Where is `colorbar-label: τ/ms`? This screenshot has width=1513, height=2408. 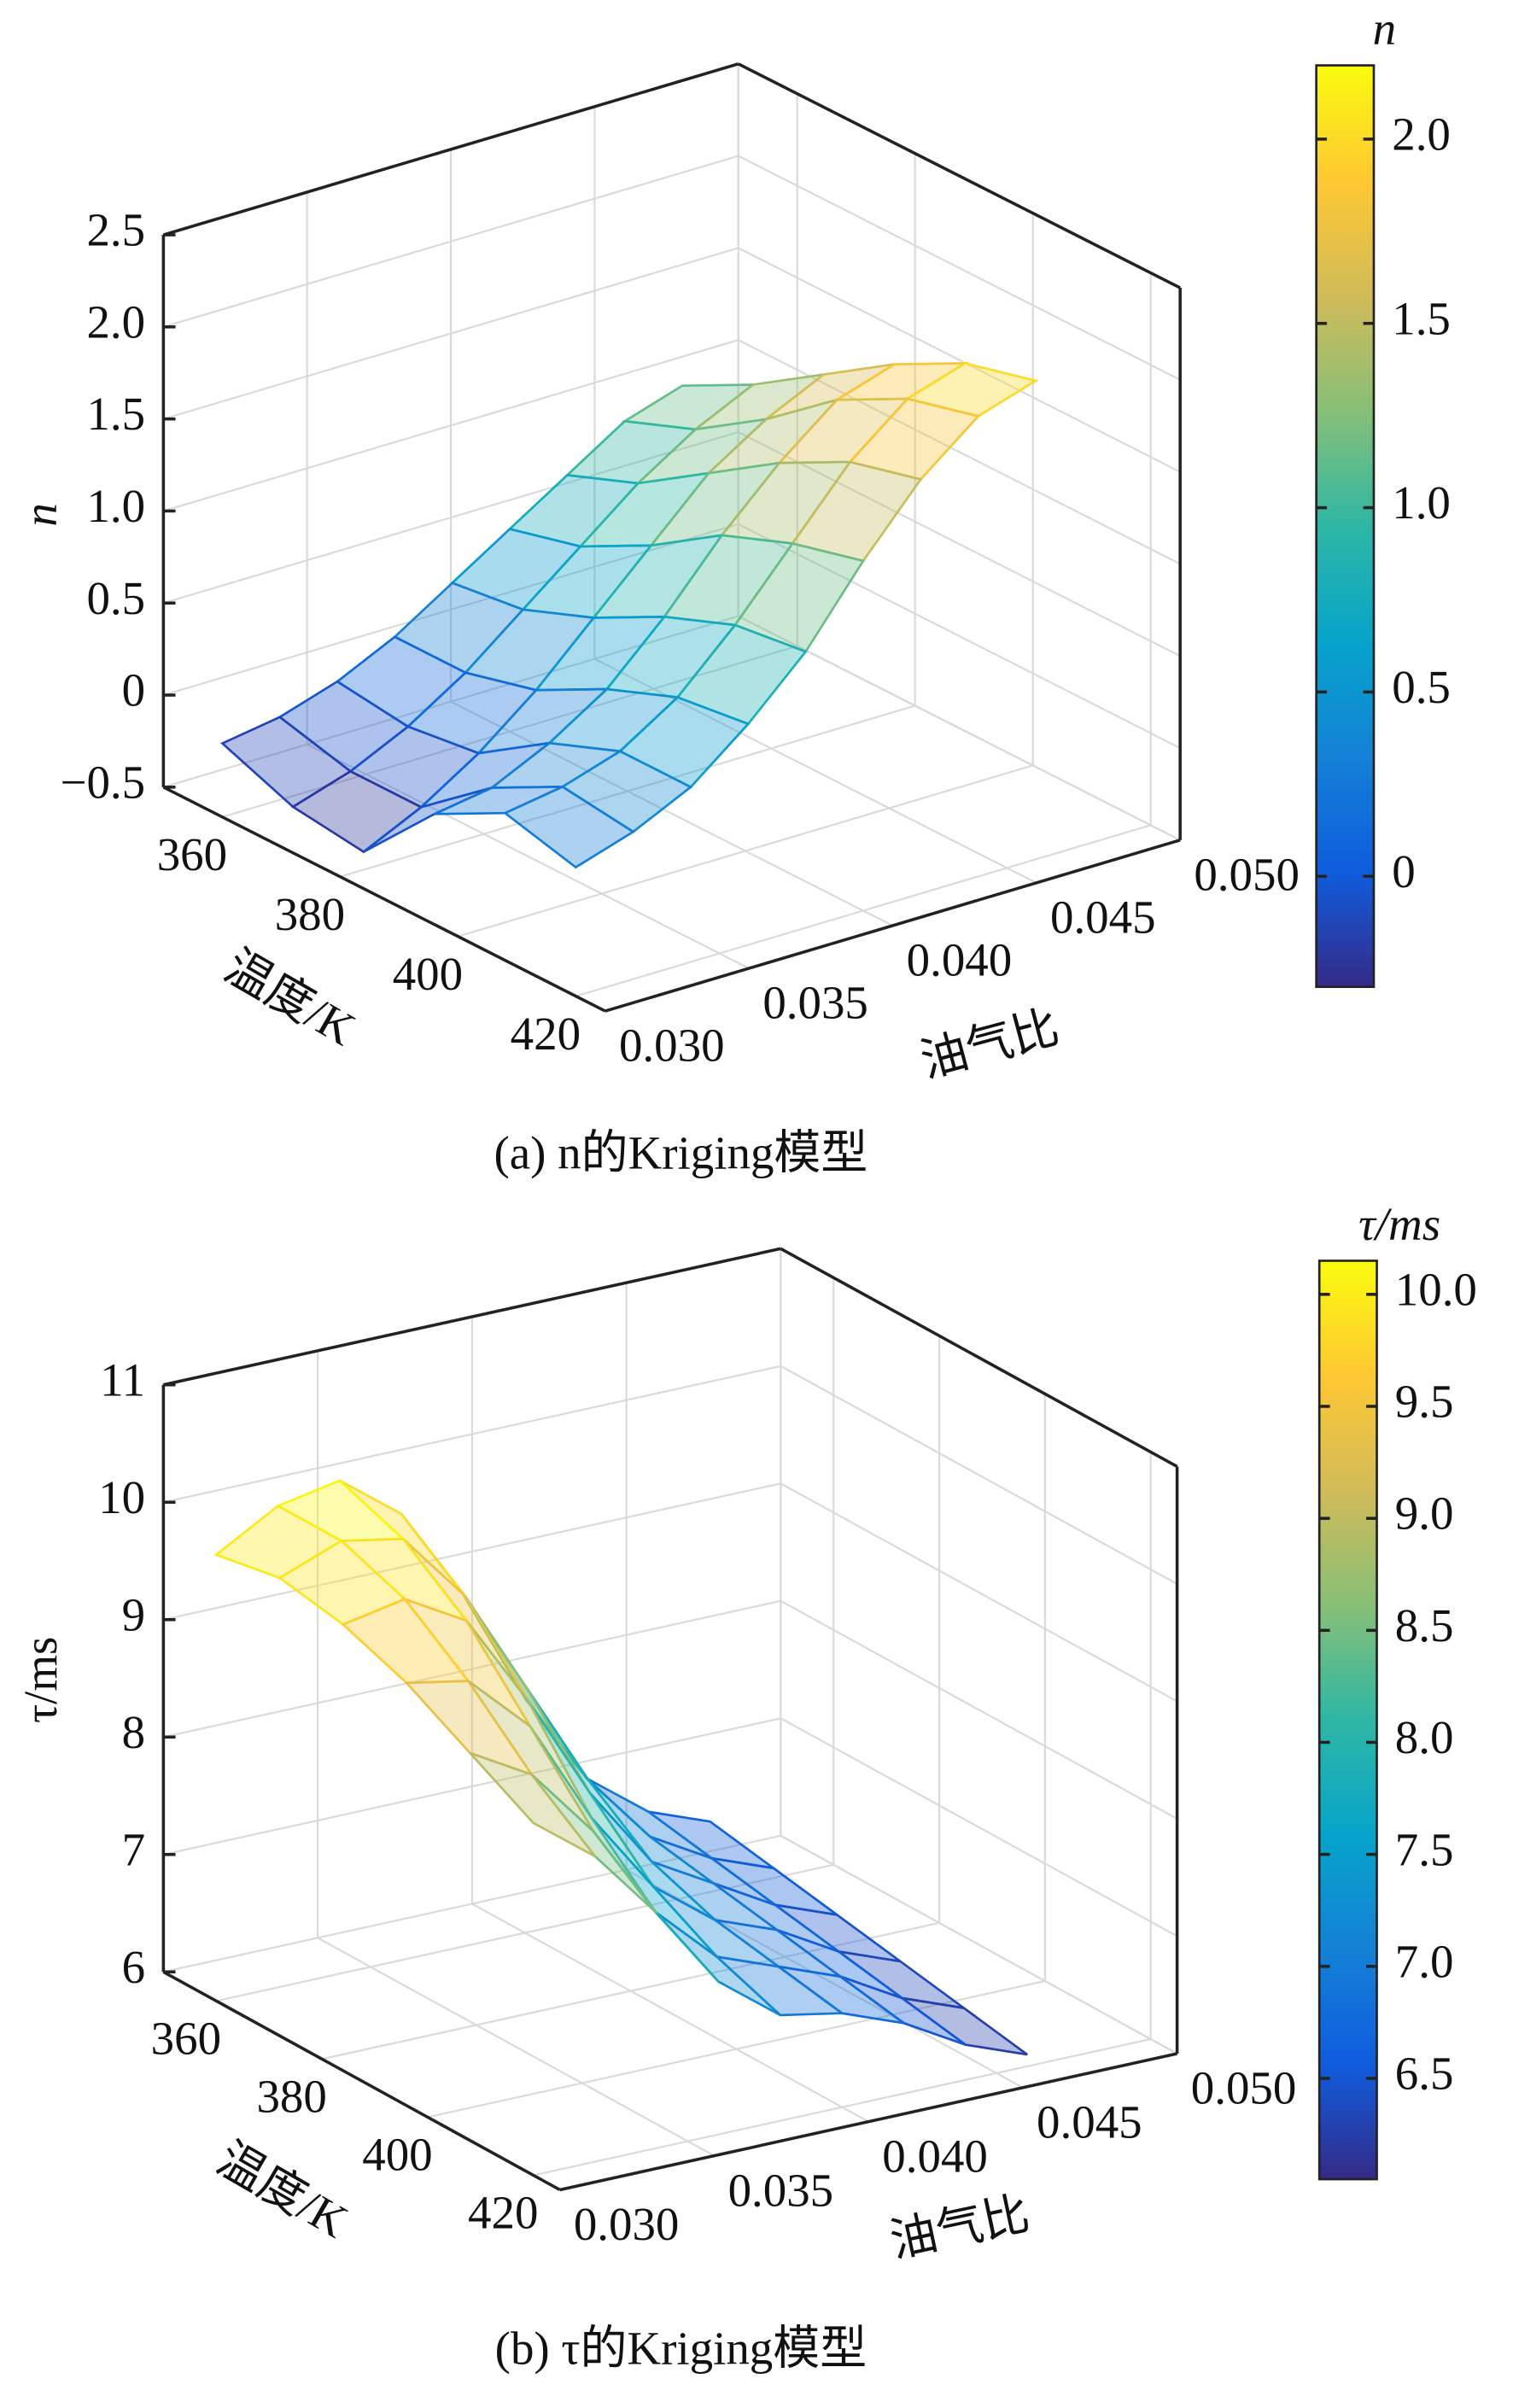
colorbar-label: τ/ms is located at coordinates (1399, 1224).